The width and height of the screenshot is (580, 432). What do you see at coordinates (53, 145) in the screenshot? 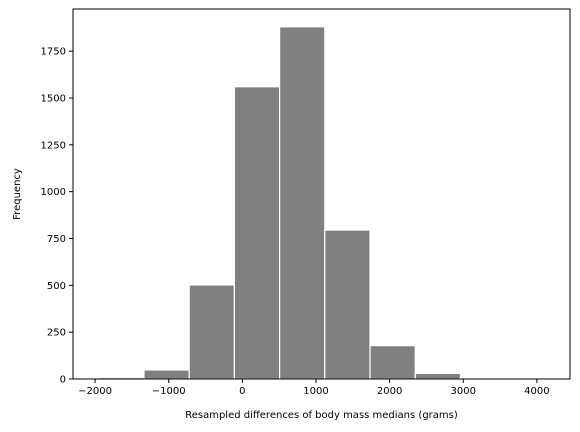
I see `y-tick-label: 1250` at bounding box center [53, 145].